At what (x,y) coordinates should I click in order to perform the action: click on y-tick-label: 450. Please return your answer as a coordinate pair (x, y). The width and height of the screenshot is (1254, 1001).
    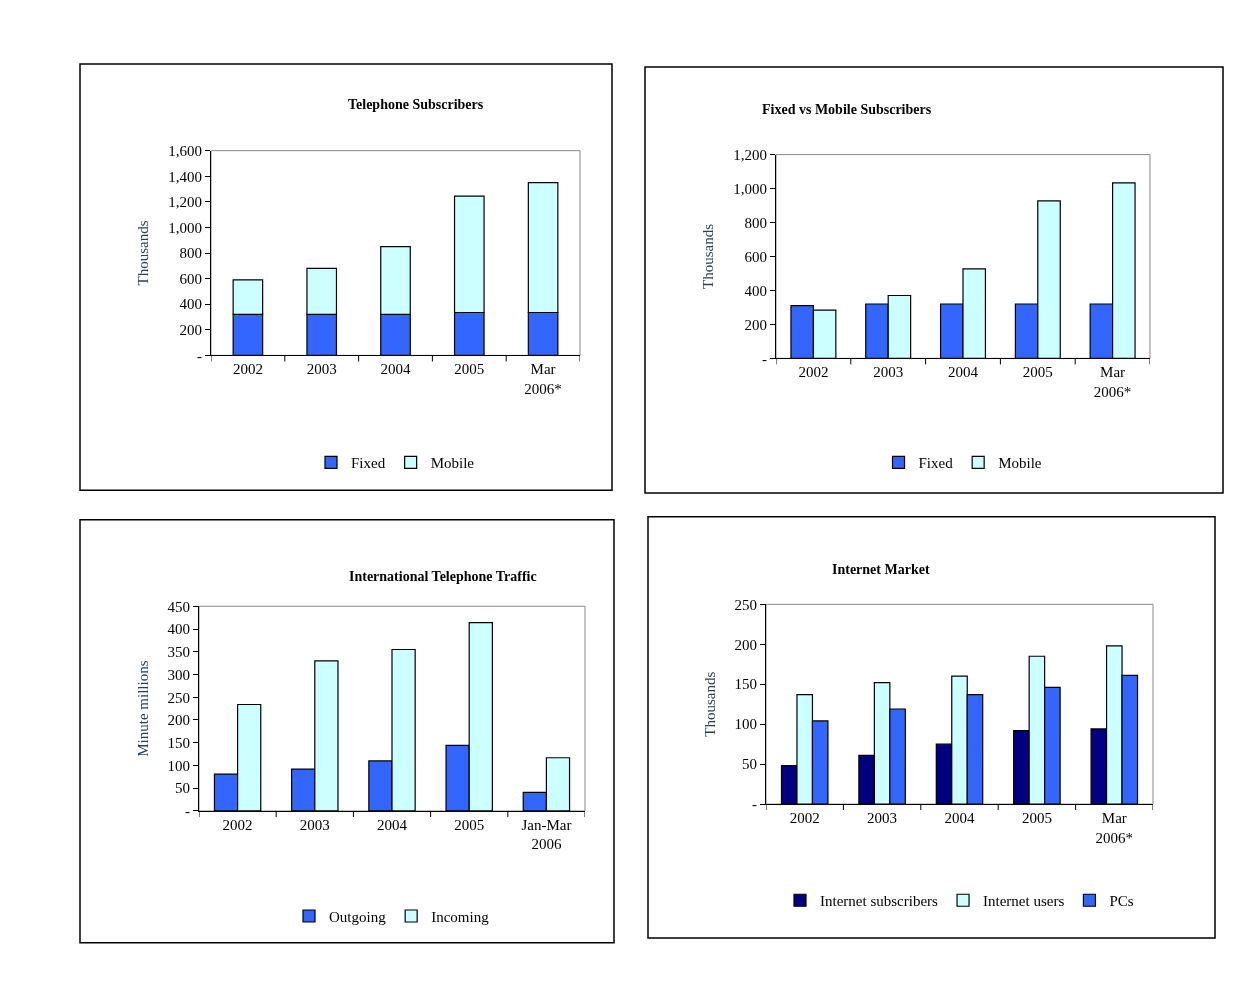
    Looking at the image, I should click on (178, 606).